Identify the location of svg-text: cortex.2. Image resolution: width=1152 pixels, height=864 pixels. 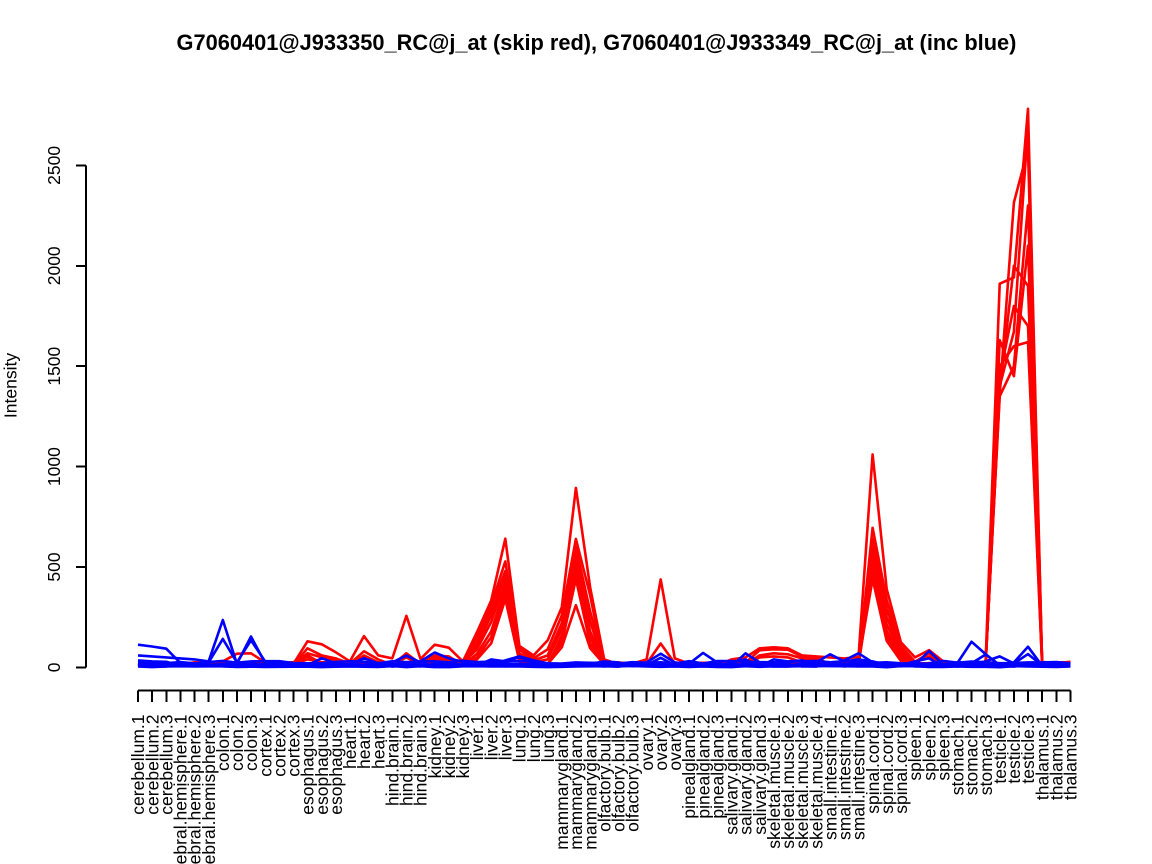
(280, 746).